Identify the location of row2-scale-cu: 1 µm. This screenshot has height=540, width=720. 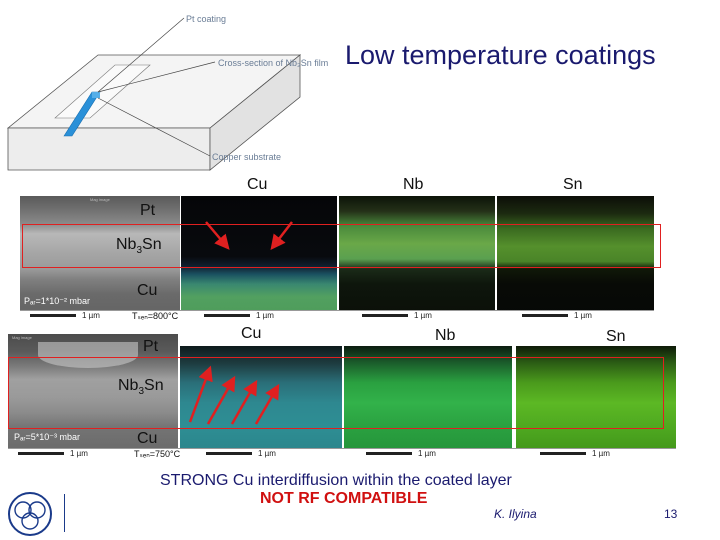
(241, 453).